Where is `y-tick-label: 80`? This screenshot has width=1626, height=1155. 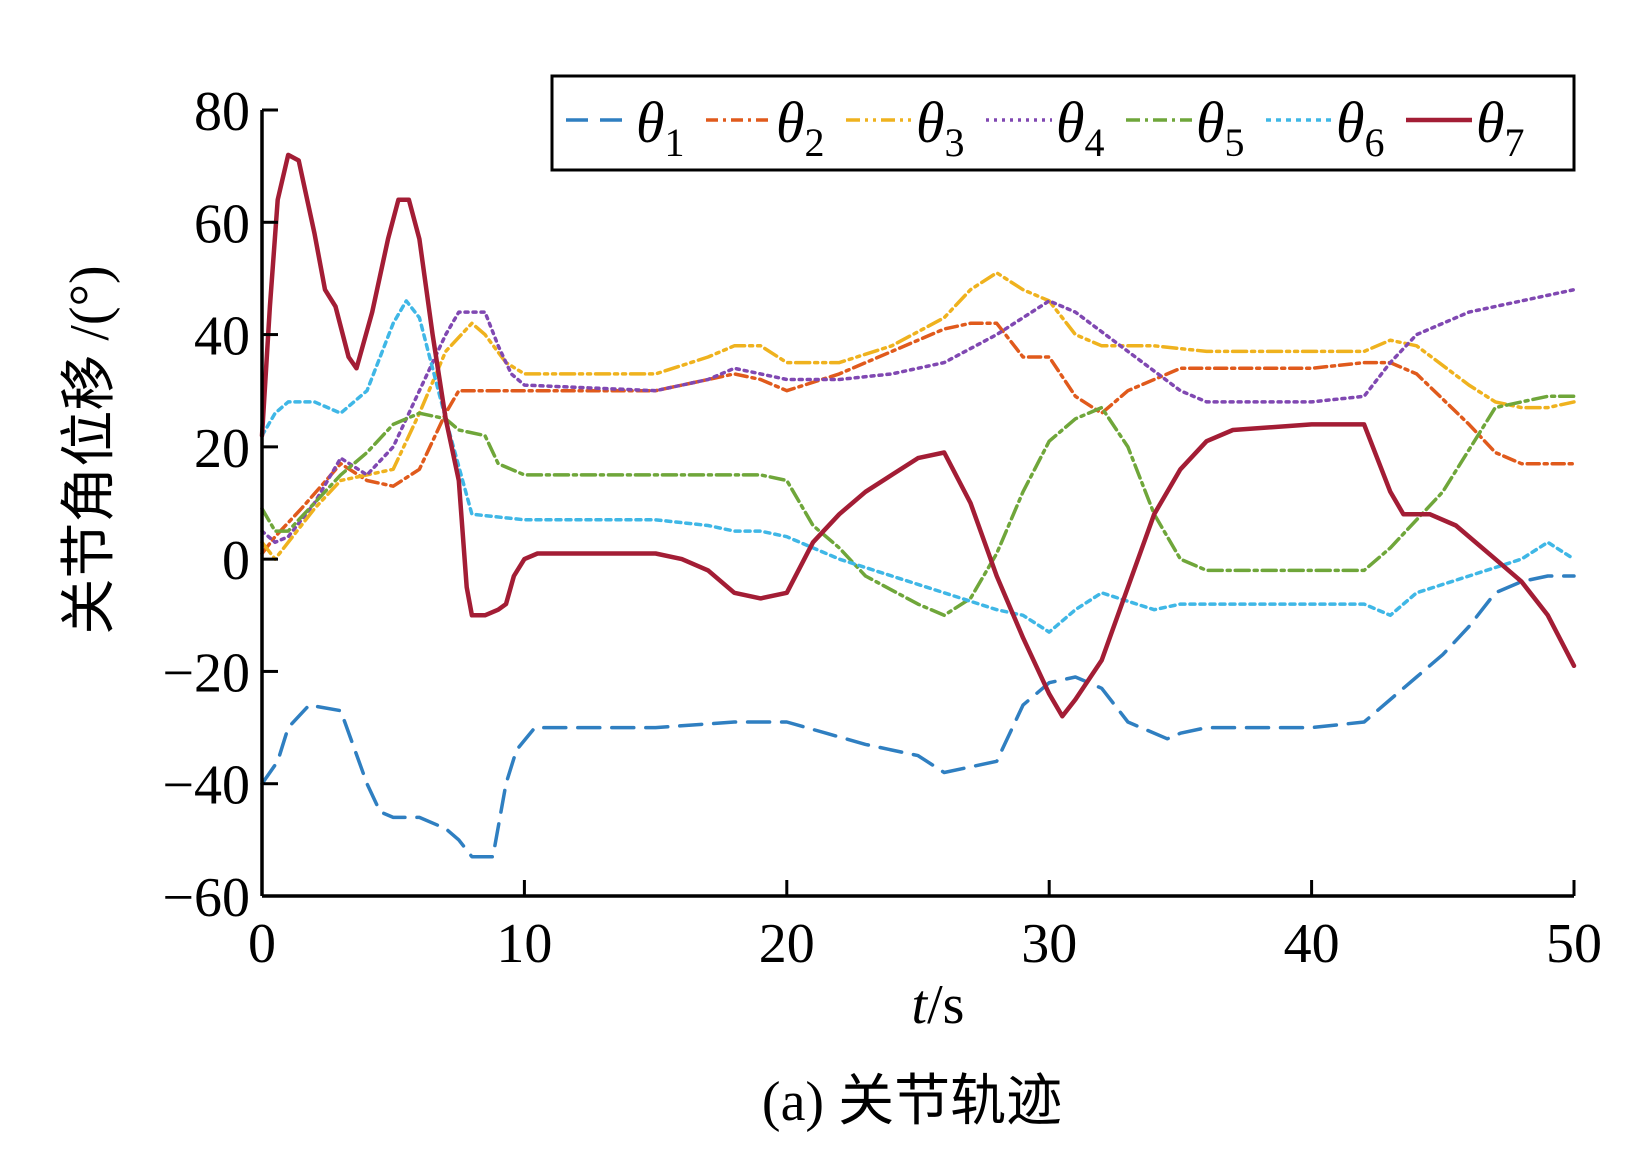
y-tick-label: 80 is located at coordinates (222, 112).